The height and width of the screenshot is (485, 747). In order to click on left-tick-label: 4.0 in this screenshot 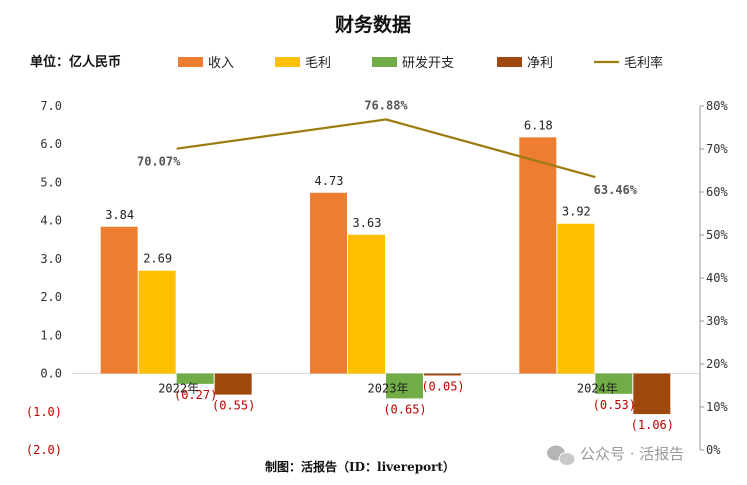, I will do `click(51, 221)`.